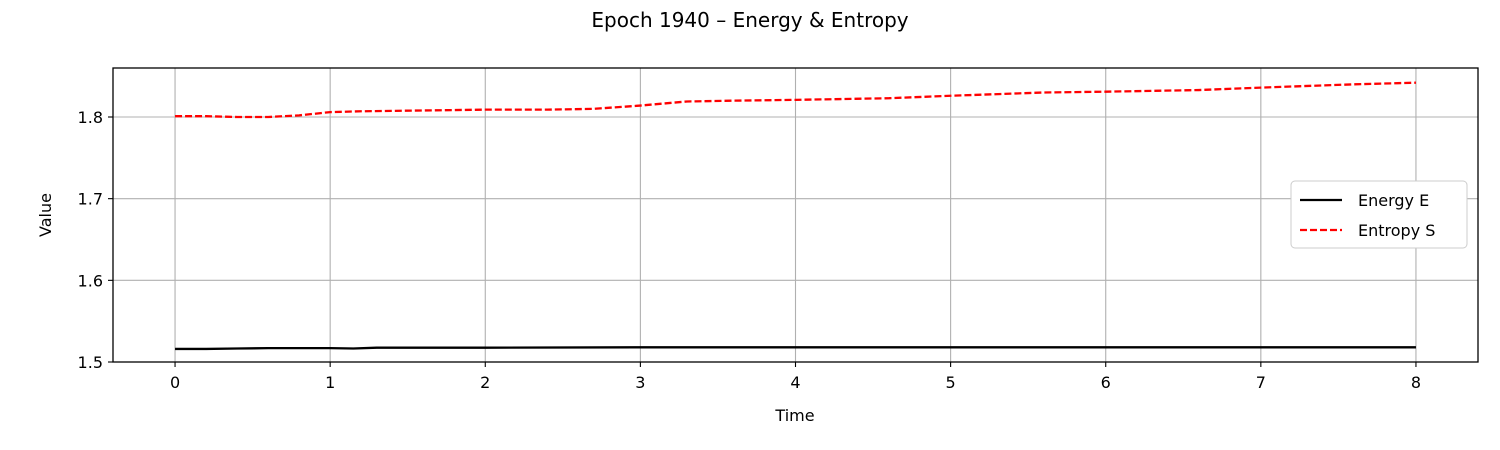 The height and width of the screenshot is (450, 1500). What do you see at coordinates (1393, 200) in the screenshot?
I see `legend-label-energy: Energy E` at bounding box center [1393, 200].